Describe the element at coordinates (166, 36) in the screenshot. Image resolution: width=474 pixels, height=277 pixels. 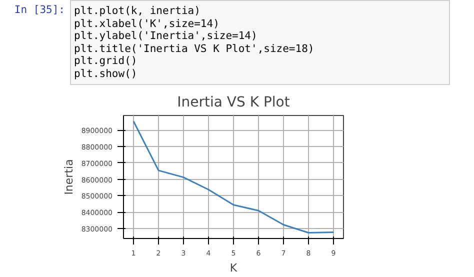
I see `text: plt.ylabel('Inertia',size=14)` at that location.